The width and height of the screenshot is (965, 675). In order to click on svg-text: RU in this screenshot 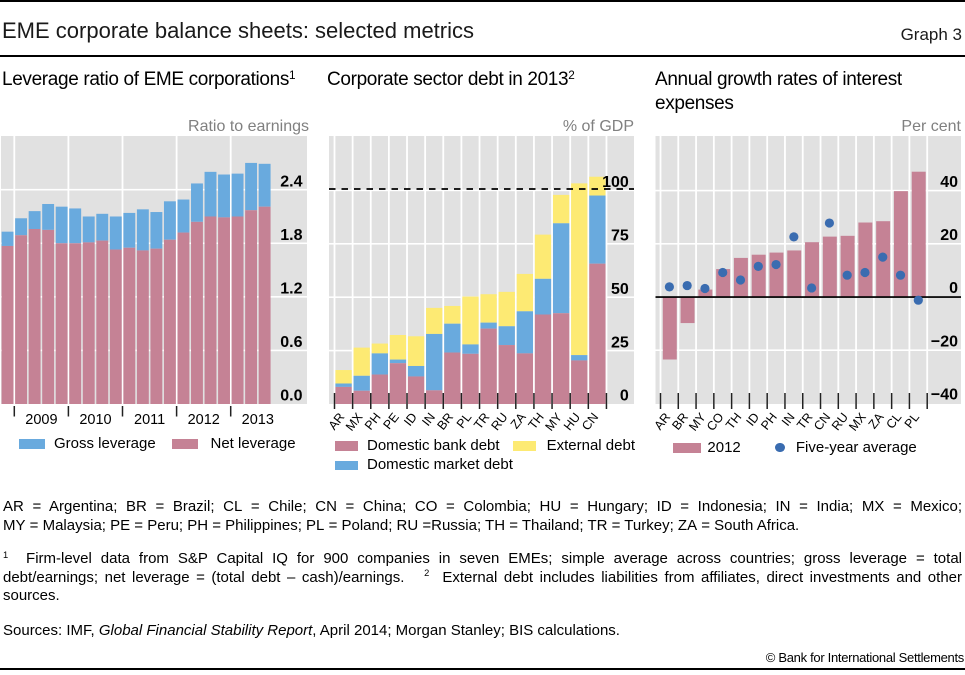, I will do `click(499, 421)`.